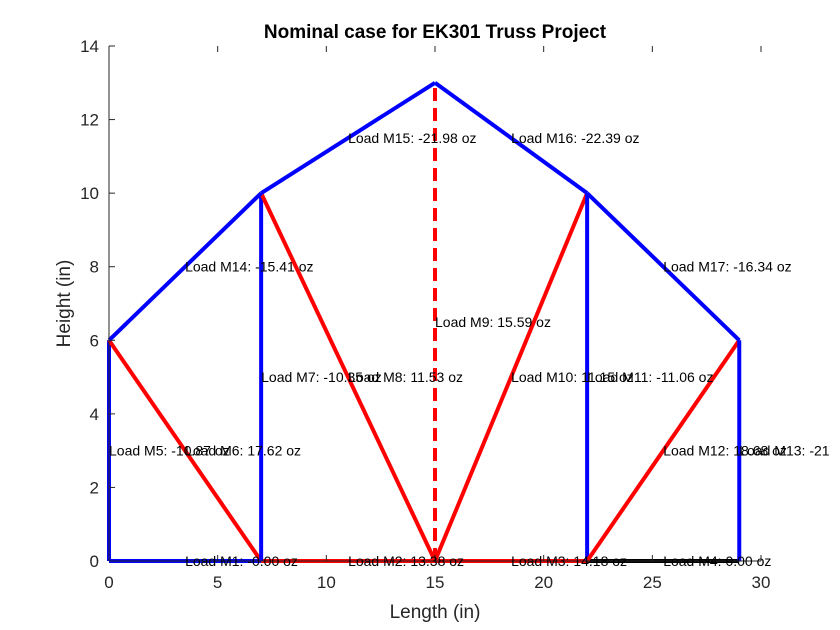 The image size is (840, 630). I want to click on member-9-load-label: Load M9: 15.59 oz, so click(493, 322).